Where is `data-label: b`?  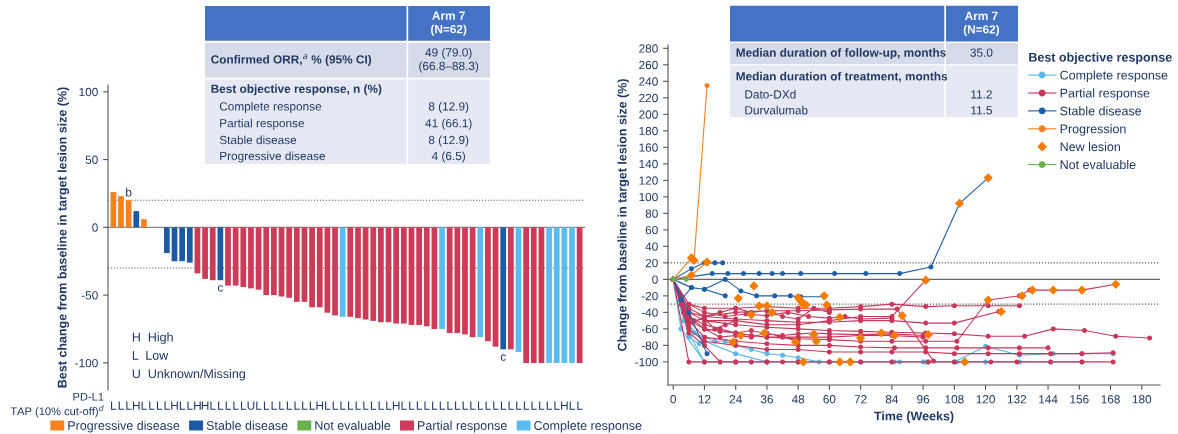
data-label: b is located at coordinates (129, 192).